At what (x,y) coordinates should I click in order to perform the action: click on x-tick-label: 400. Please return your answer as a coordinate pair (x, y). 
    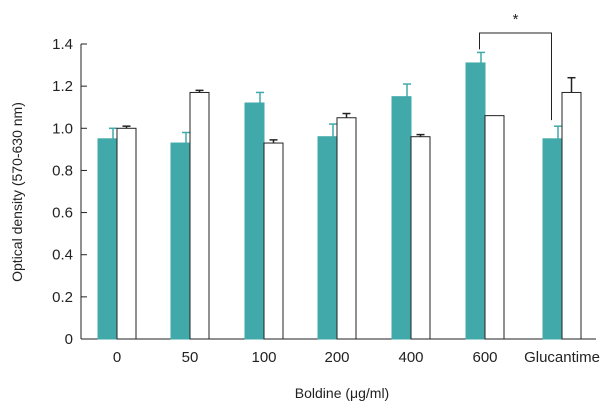
    Looking at the image, I should click on (410, 357).